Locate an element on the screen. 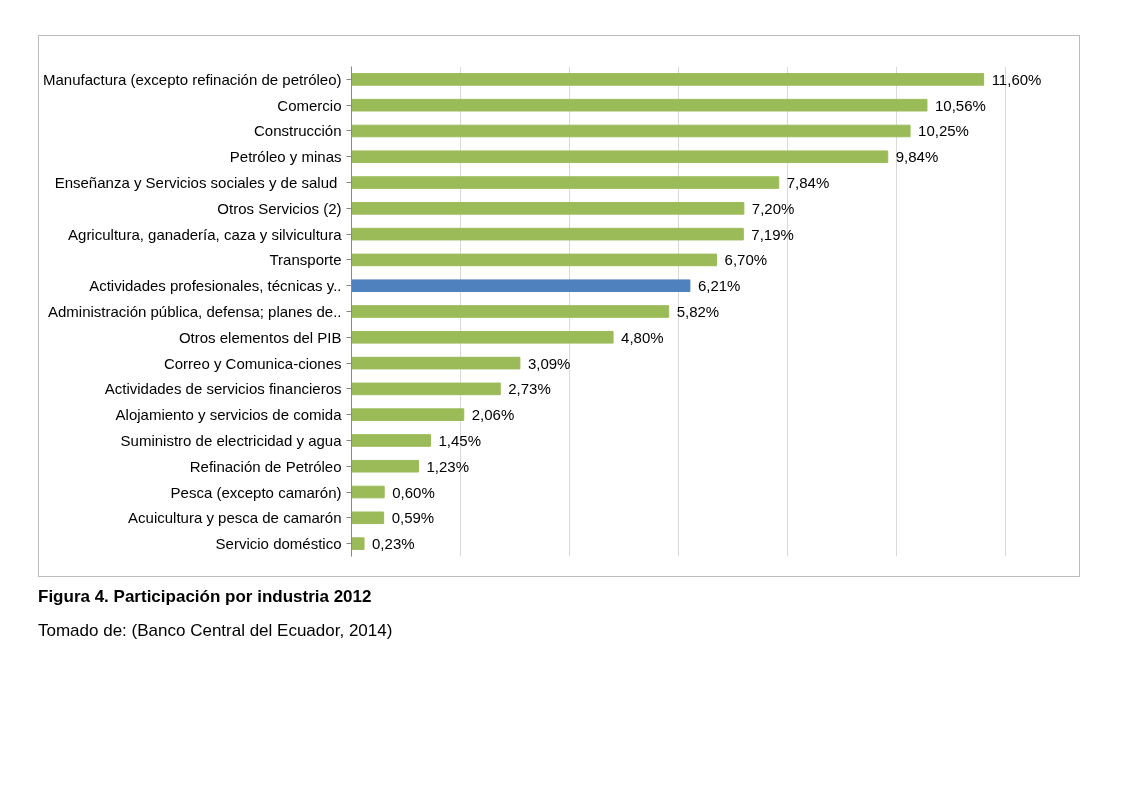 This screenshot has height=808, width=1131. data-label: 7,19% is located at coordinates (772, 234).